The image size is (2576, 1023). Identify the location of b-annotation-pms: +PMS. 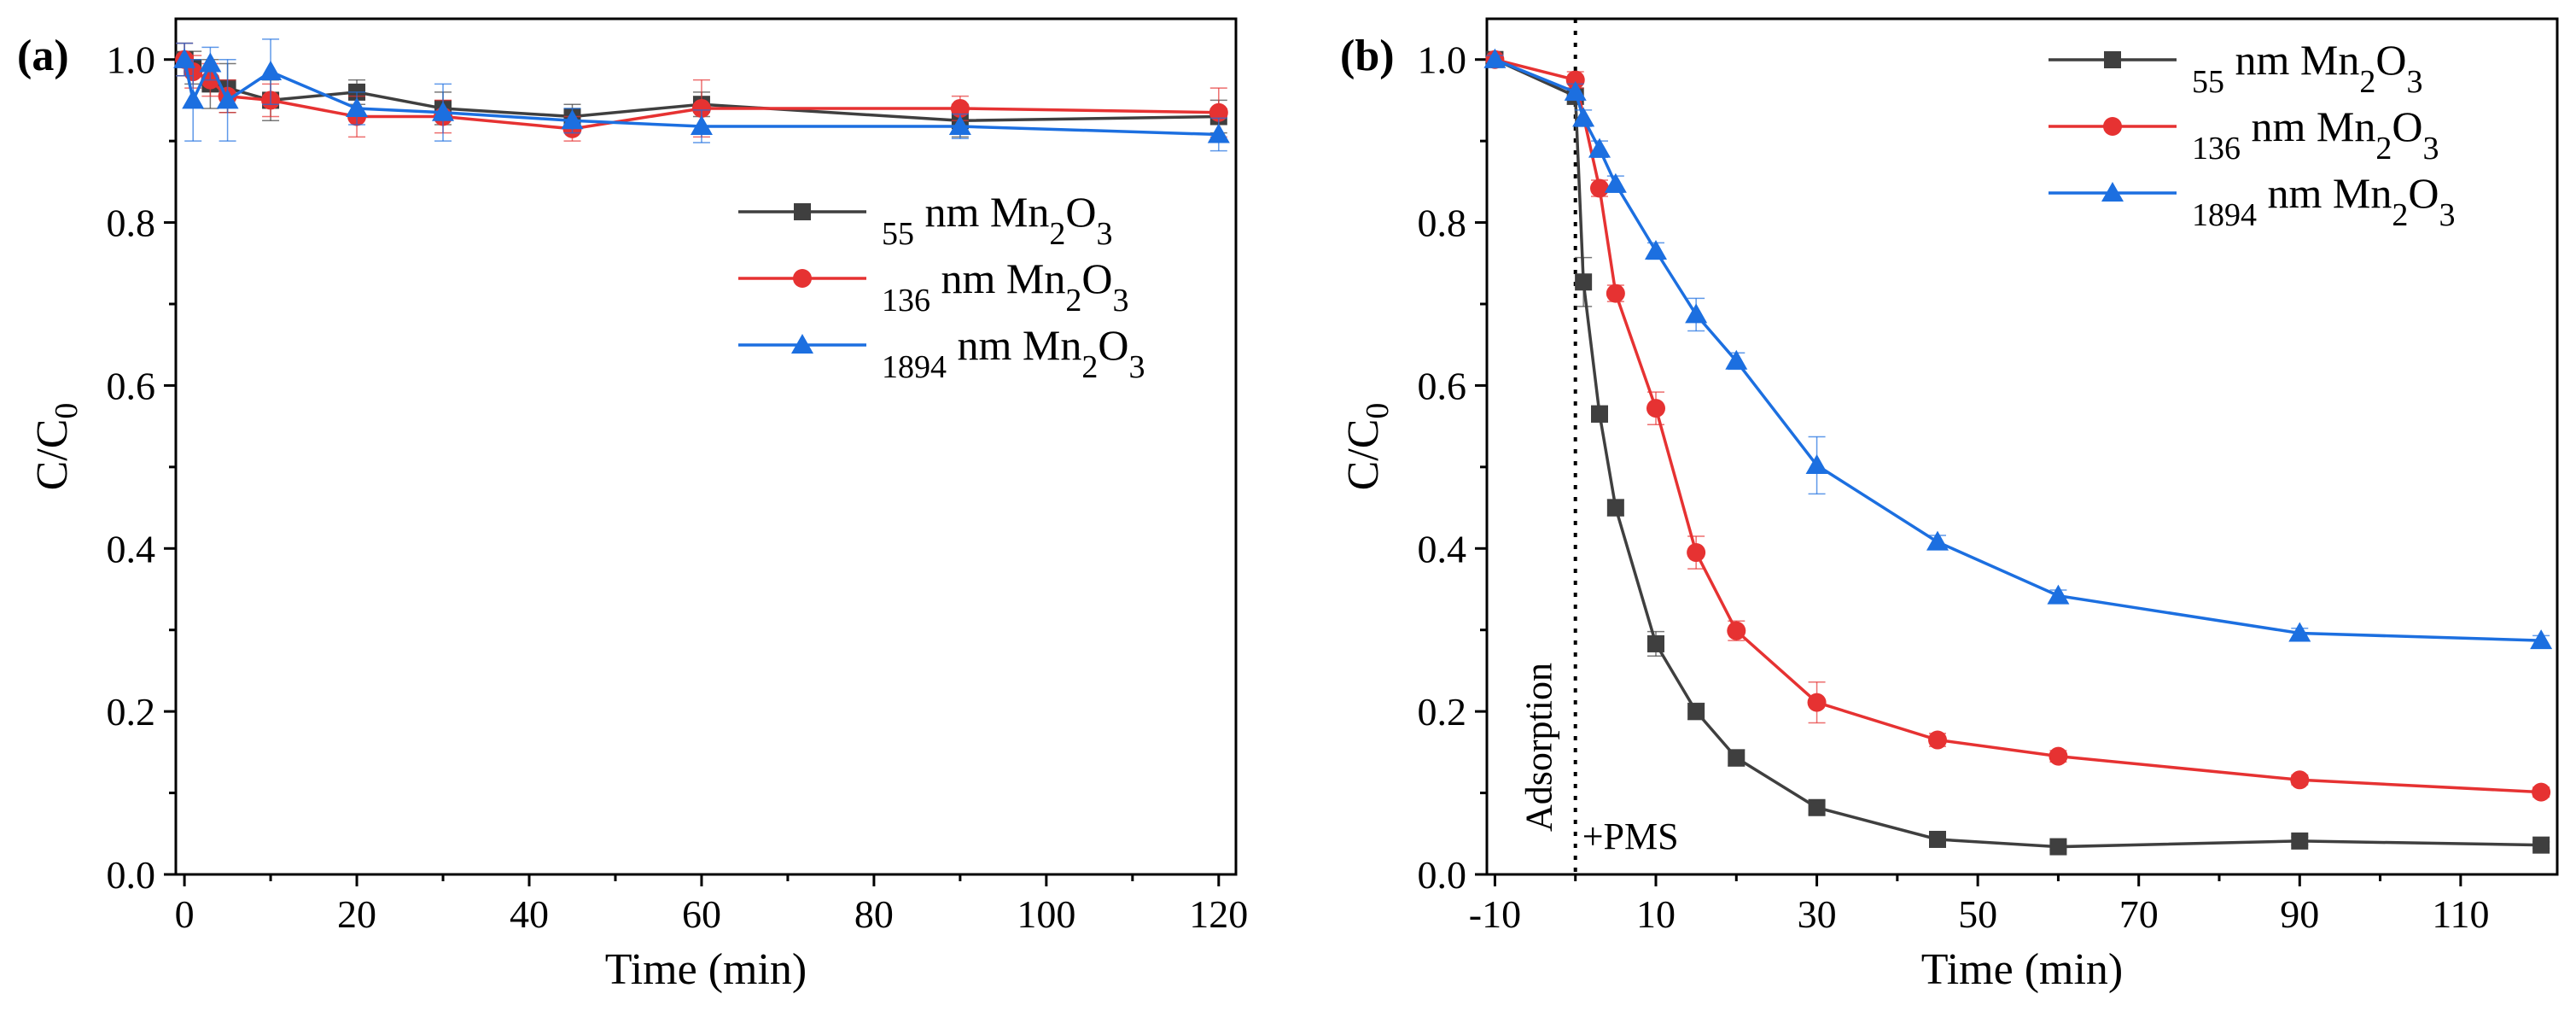
(1630, 836).